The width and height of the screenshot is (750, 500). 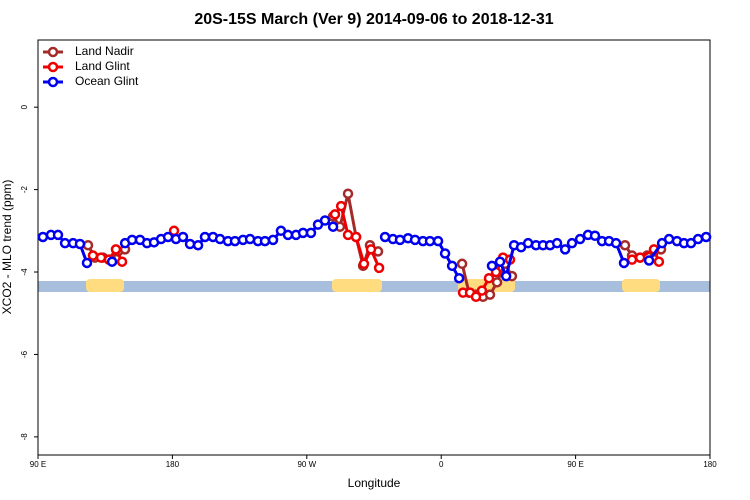 What do you see at coordinates (104, 51) in the screenshot?
I see `legend-label: Land Nadir` at bounding box center [104, 51].